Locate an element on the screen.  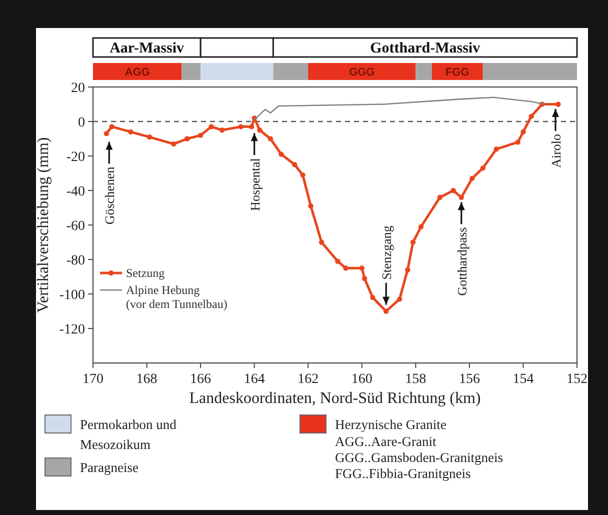
y-tick-label: -60 is located at coordinates (75, 226).